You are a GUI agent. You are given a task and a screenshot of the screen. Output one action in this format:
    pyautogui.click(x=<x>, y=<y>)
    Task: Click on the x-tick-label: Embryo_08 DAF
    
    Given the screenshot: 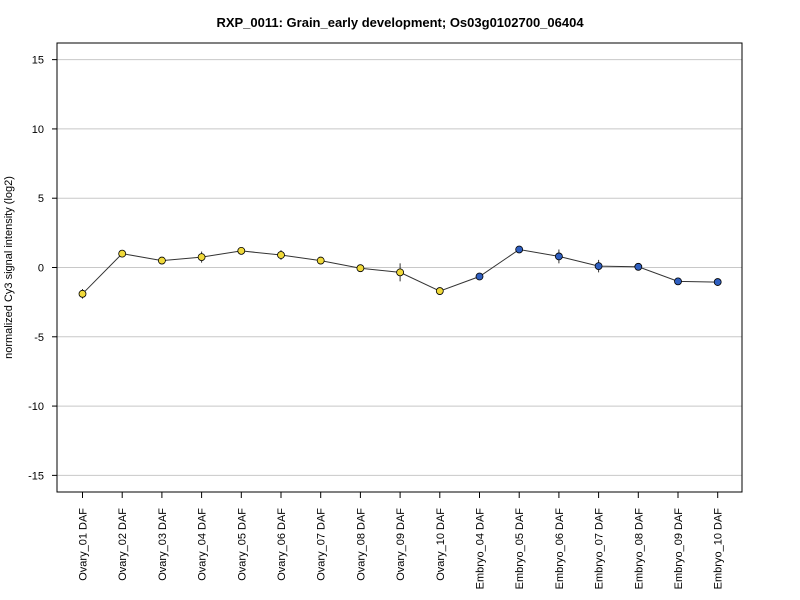 What is the action you would take?
    pyautogui.click(x=639, y=549)
    